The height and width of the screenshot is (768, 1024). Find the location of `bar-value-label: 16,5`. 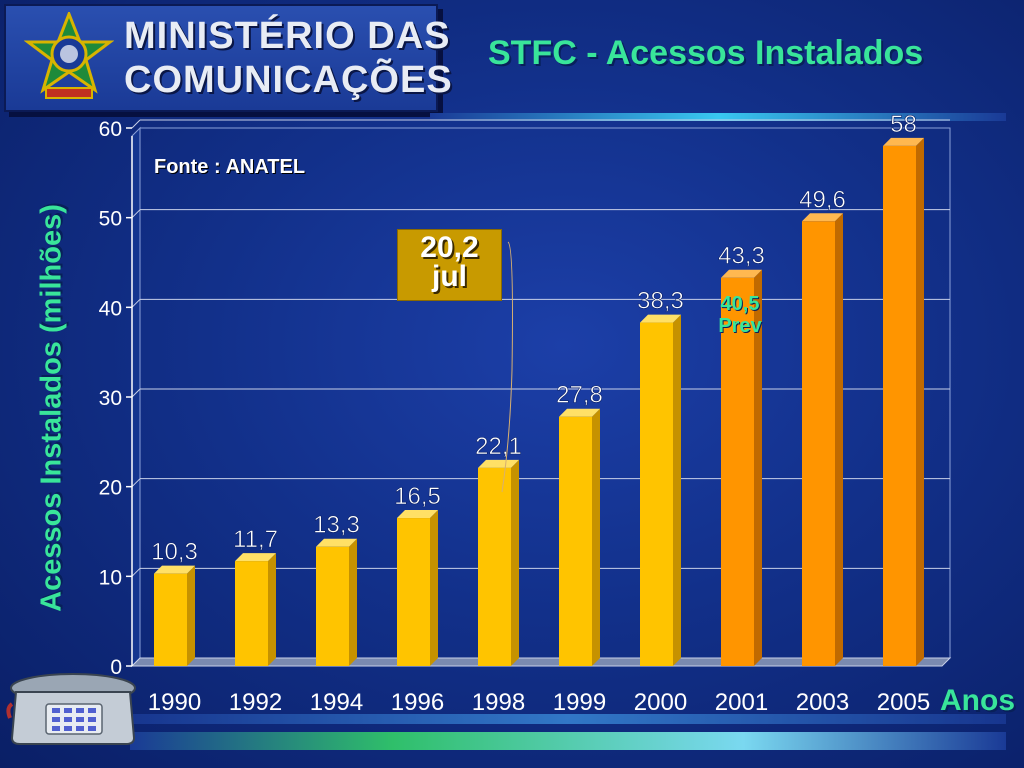

bar-value-label: 16,5 is located at coordinates (417, 496).